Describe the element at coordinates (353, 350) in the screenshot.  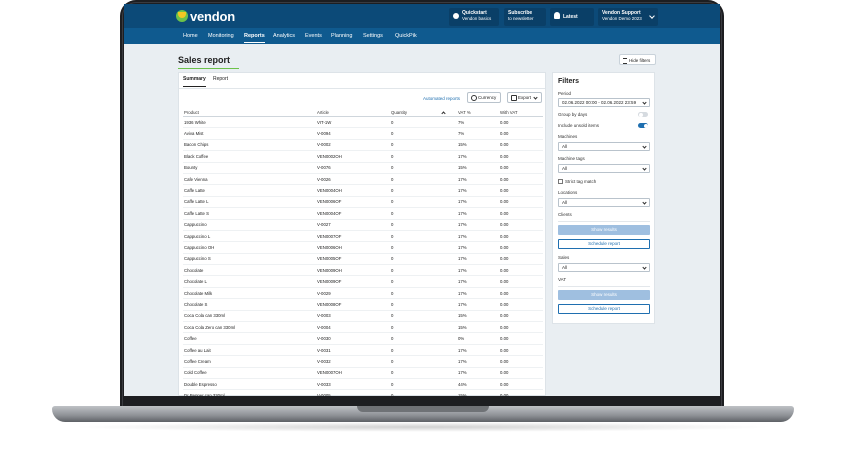
I see `article-cell: V-0031` at that location.